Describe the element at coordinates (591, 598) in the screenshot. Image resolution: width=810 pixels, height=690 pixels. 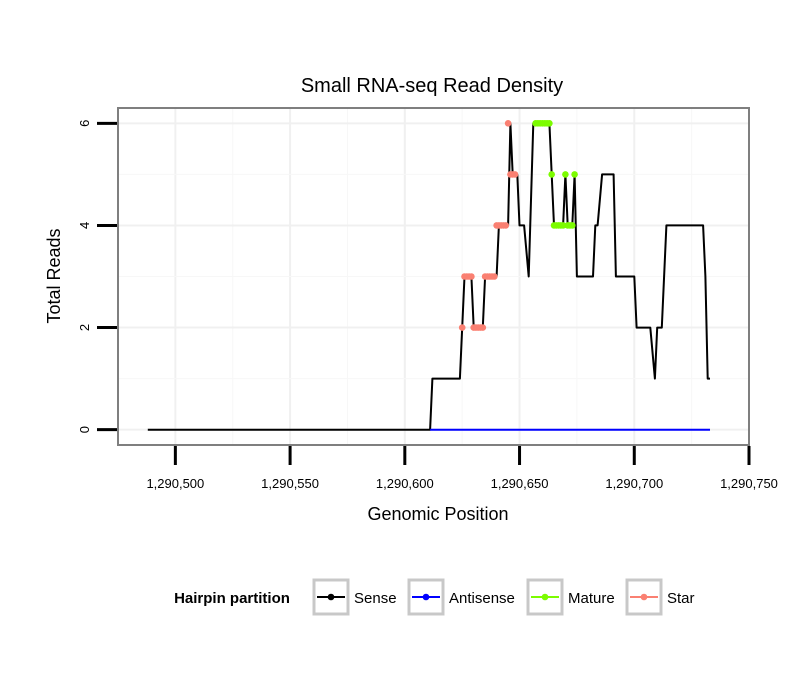
I see `legend-label-mature: Mature` at that location.